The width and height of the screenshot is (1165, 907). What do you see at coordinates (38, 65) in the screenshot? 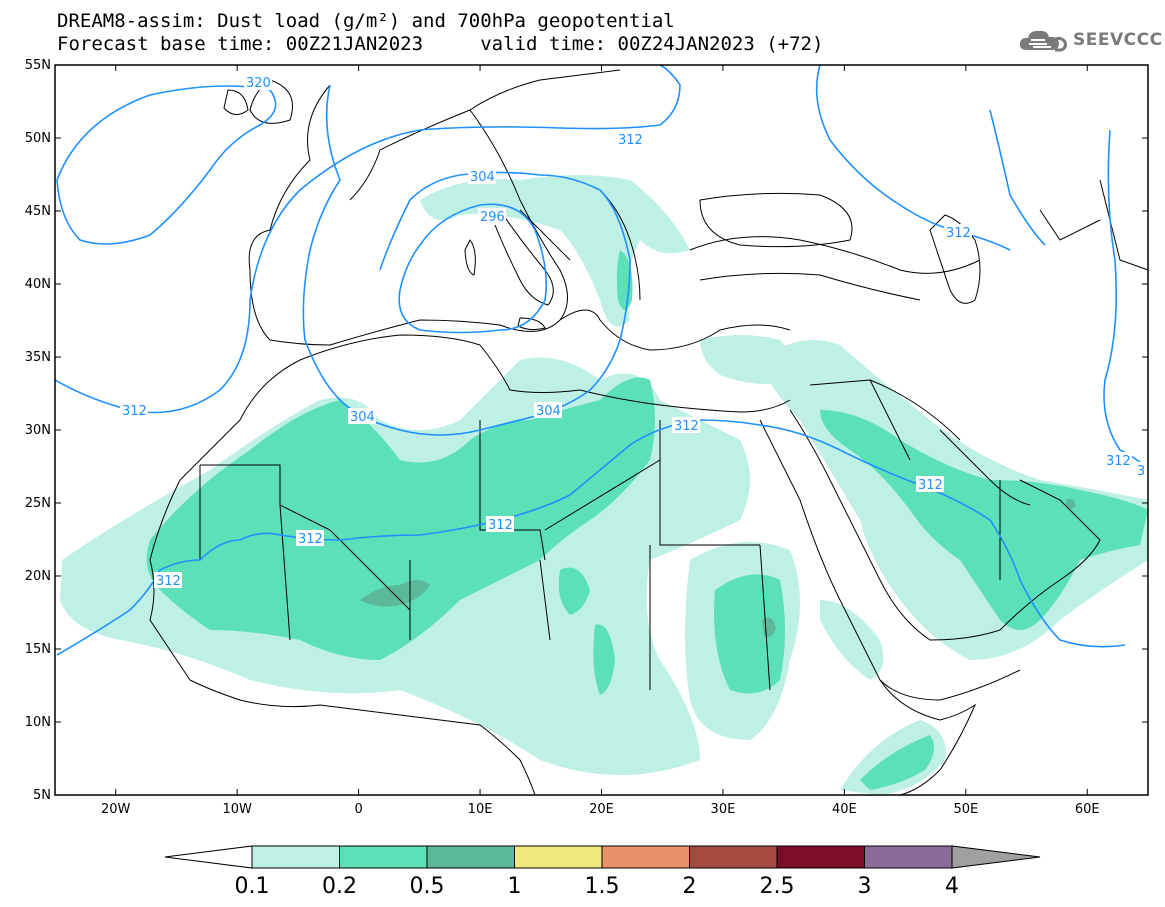
I see `lat-label: 55N` at bounding box center [38, 65].